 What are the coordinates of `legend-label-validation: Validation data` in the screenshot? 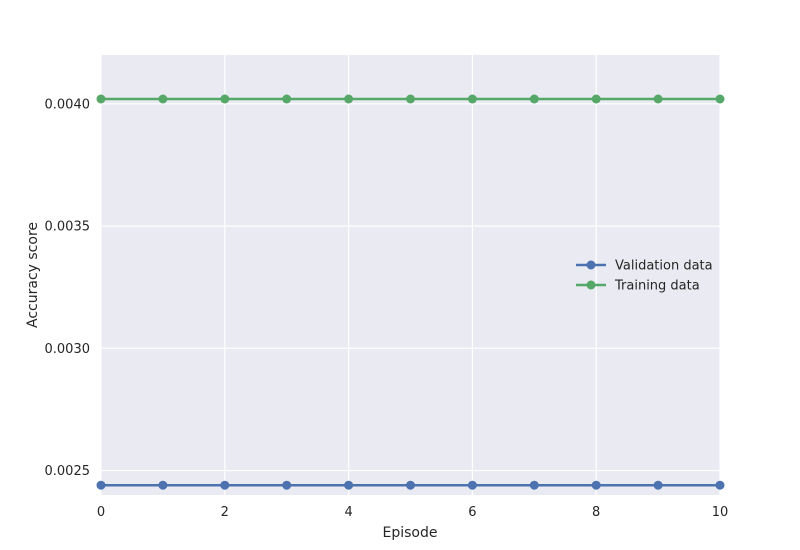 It's located at (664, 266).